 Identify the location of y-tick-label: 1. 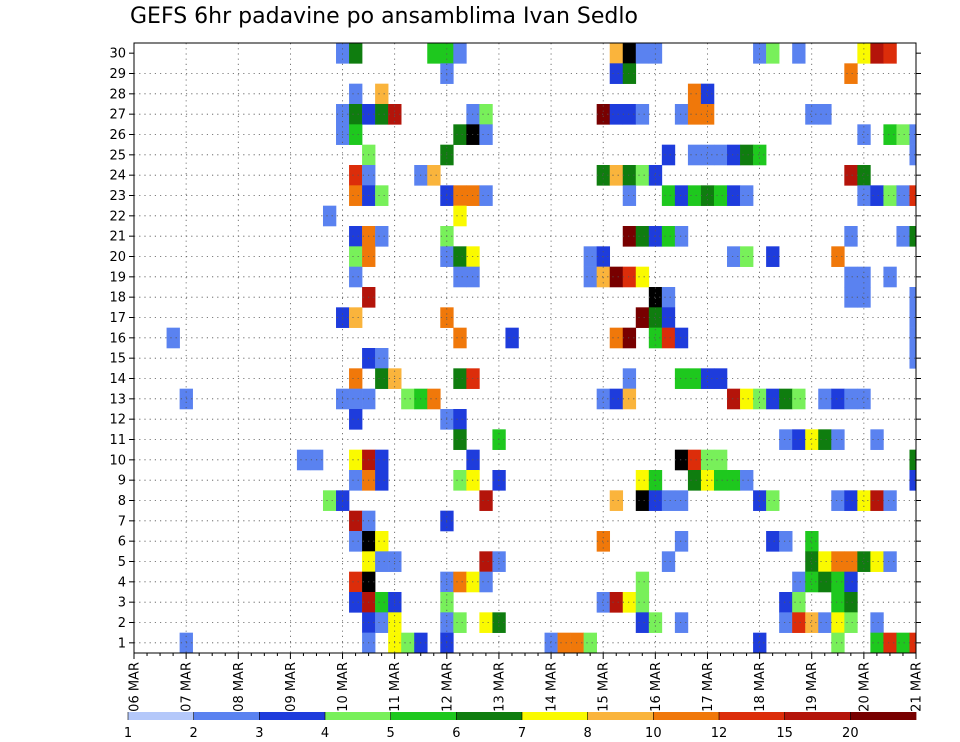
(122, 643).